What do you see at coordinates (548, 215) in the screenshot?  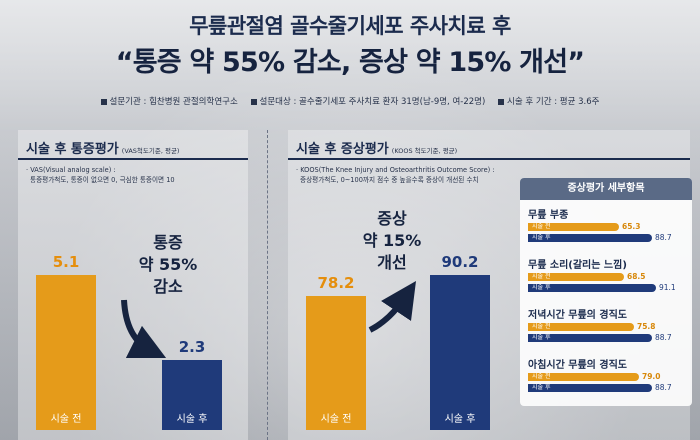 I see `detail-item-title: 무릎 부종` at bounding box center [548, 215].